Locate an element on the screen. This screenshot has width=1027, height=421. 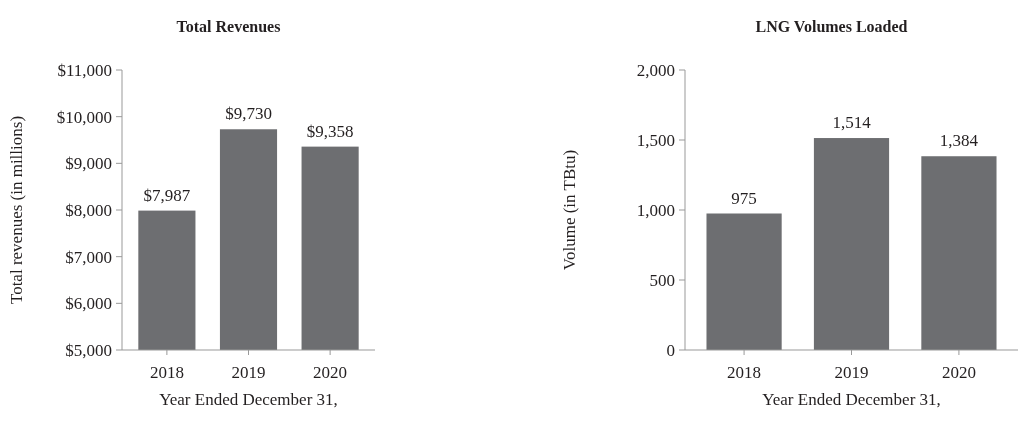
y-tick-label: $10,000 is located at coordinates (84, 117).